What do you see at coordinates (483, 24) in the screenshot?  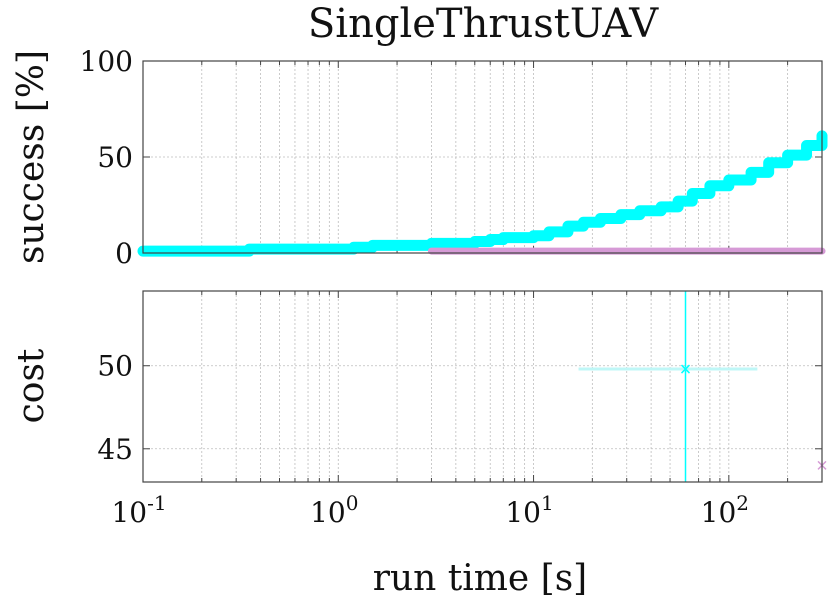 I see `chart-title: SingleThrustUAV` at bounding box center [483, 24].